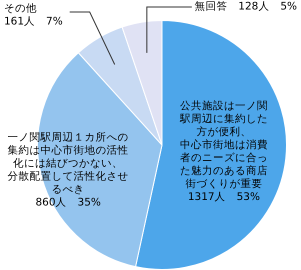  Describe the element at coordinates (68, 163) in the screenshot. I see `slice-label: 一ノ関駅周辺１カ所への集約は中心市街地の活性化には結びつかない、分散配置して活性化させるべき` at that location.